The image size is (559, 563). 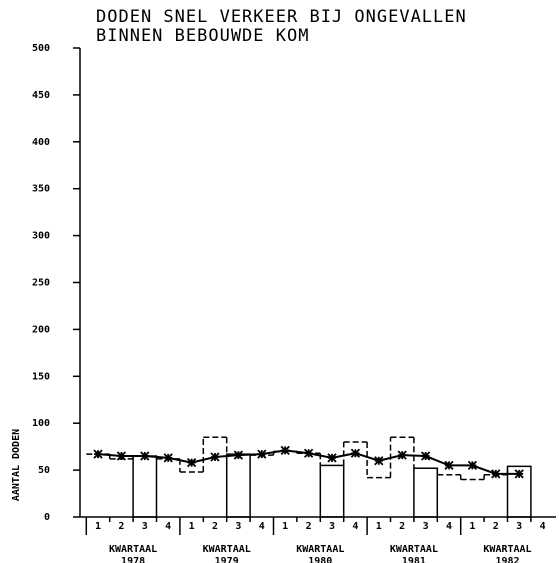 What do you see at coordinates (41, 423) in the screenshot?
I see `y-tick-label: 100` at bounding box center [41, 423].